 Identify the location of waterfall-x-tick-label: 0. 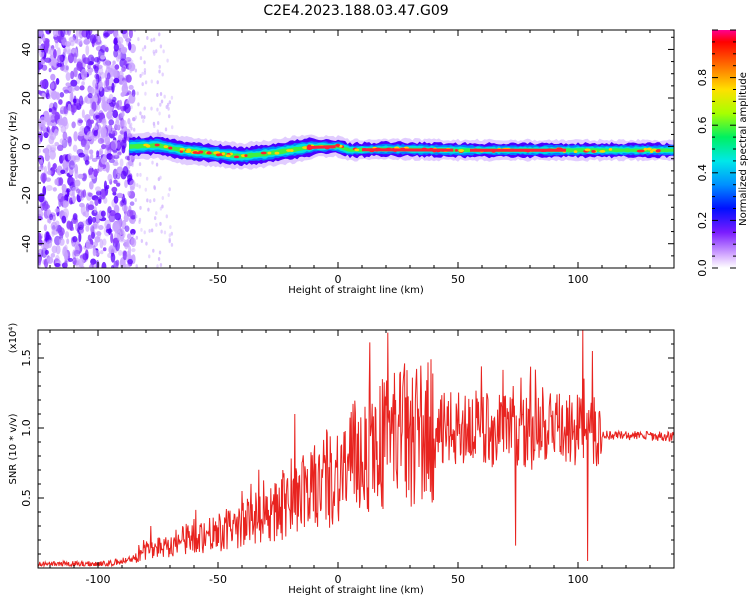
(338, 279).